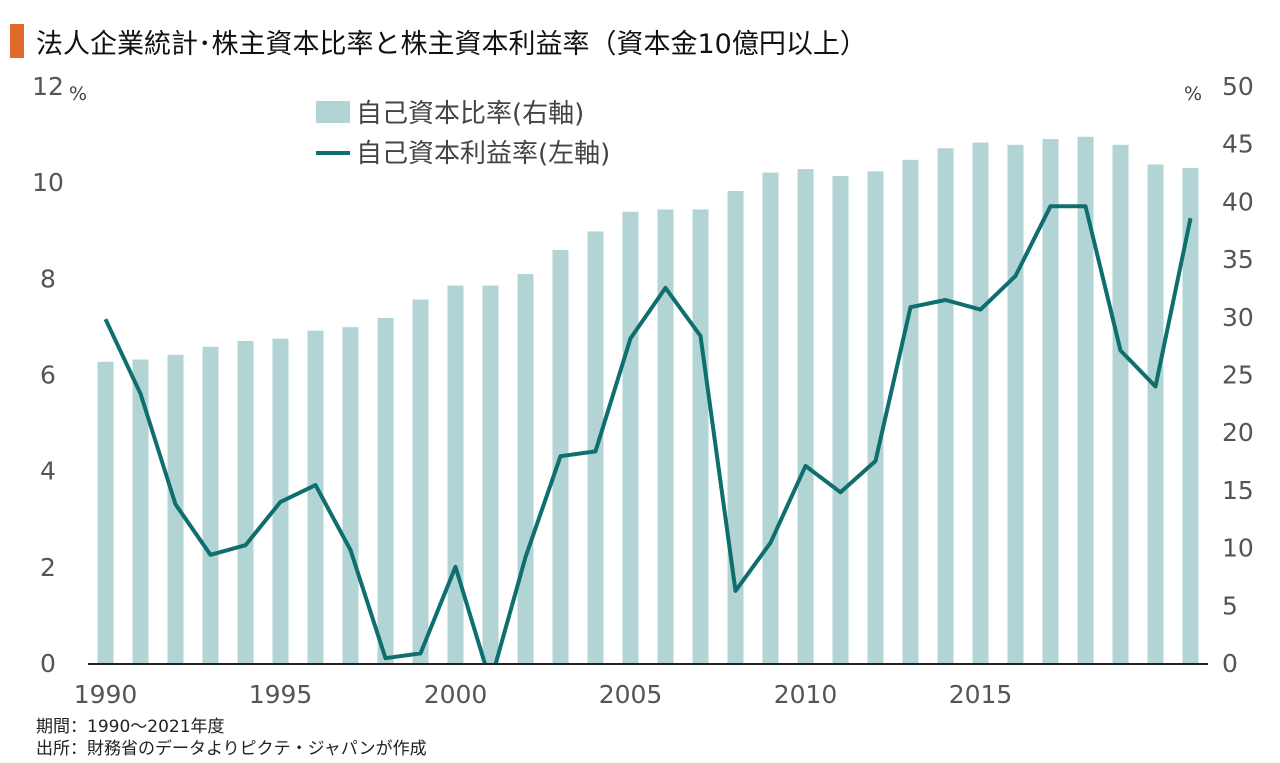 This screenshot has height=763, width=1280. Describe the element at coordinates (231, 738) in the screenshot. I see `footnotes: 期間：1990～2021年度 出所：財務省のデータよりピクテ・ジャパンが作成` at that location.